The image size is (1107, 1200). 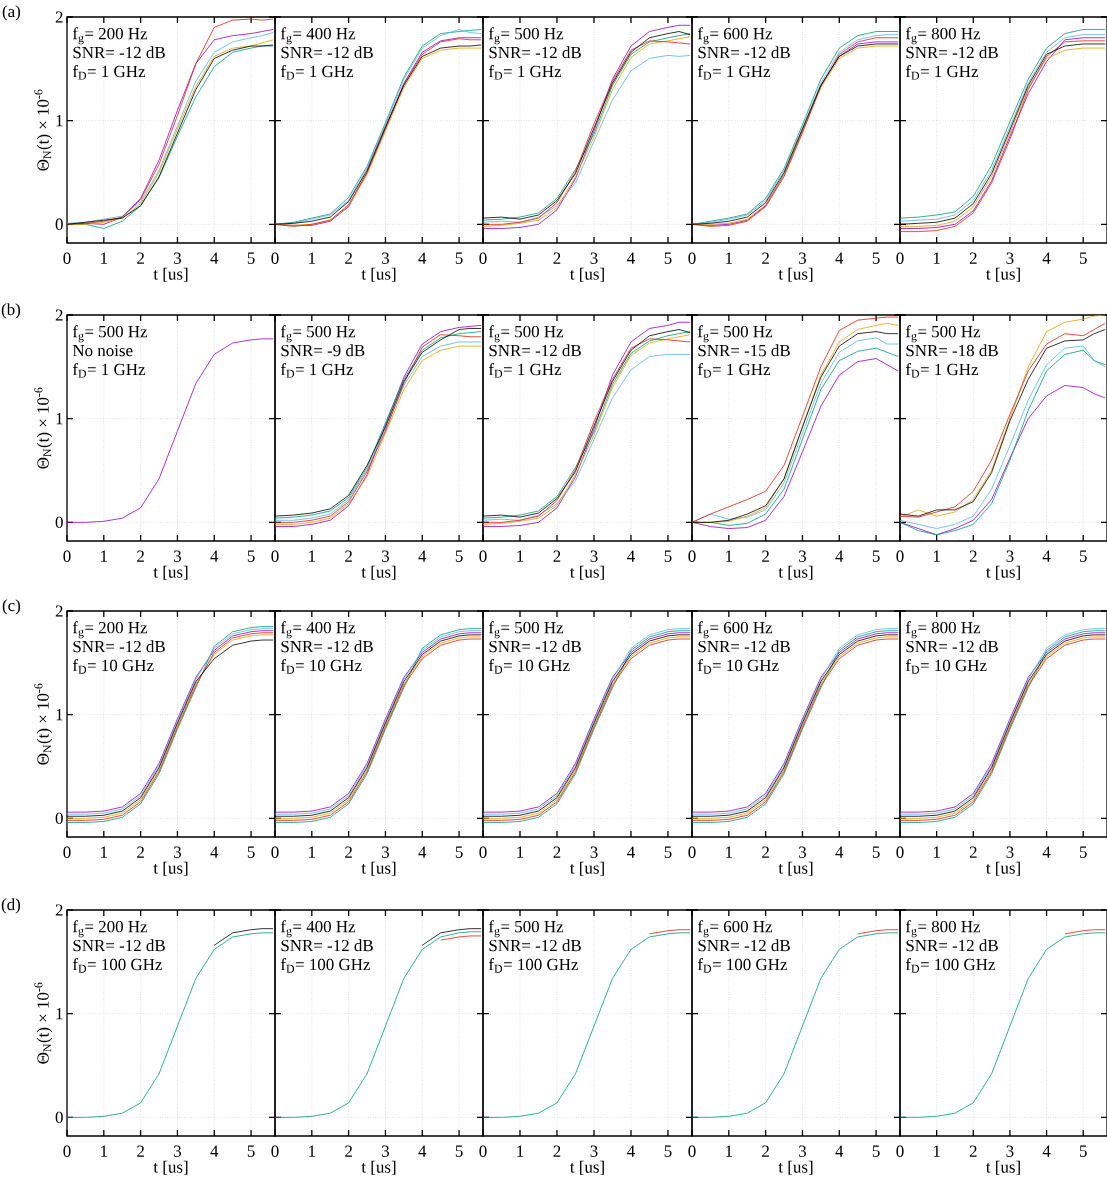 What do you see at coordinates (735, 36) in the screenshot?
I see `annotation: f$_{g}$= 600 Hz` at bounding box center [735, 36].